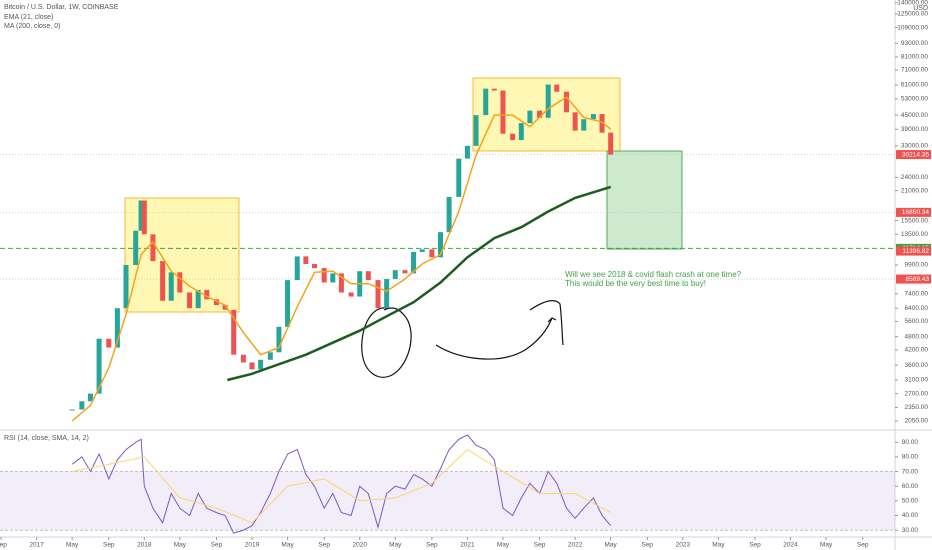 Image resolution: width=932 pixels, height=550 pixels. What do you see at coordinates (918, 279) in the screenshot?
I see `price-label: 8589.43` at bounding box center [918, 279].